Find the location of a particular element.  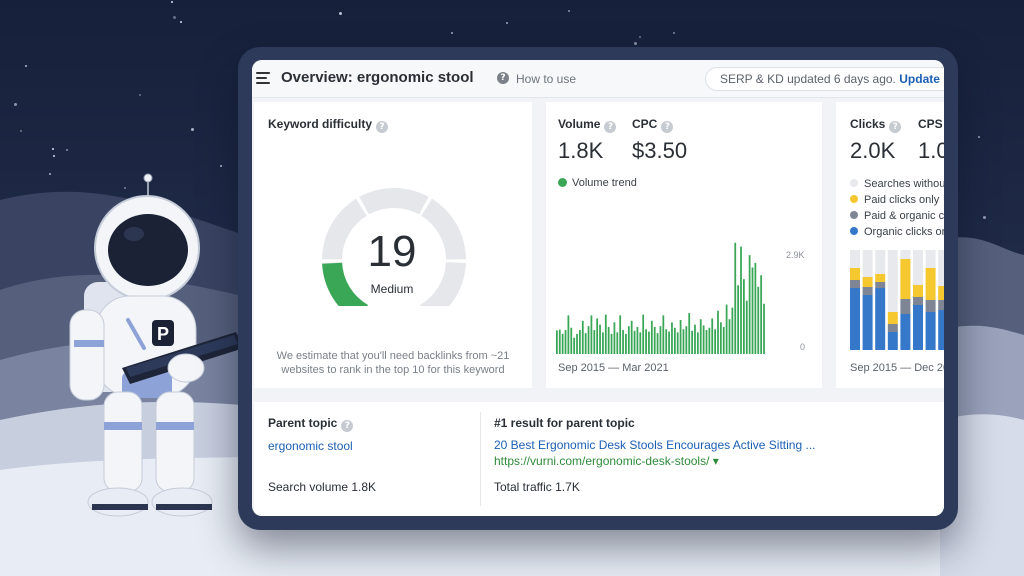

cpc-value: $3.50 is located at coordinates (660, 150).